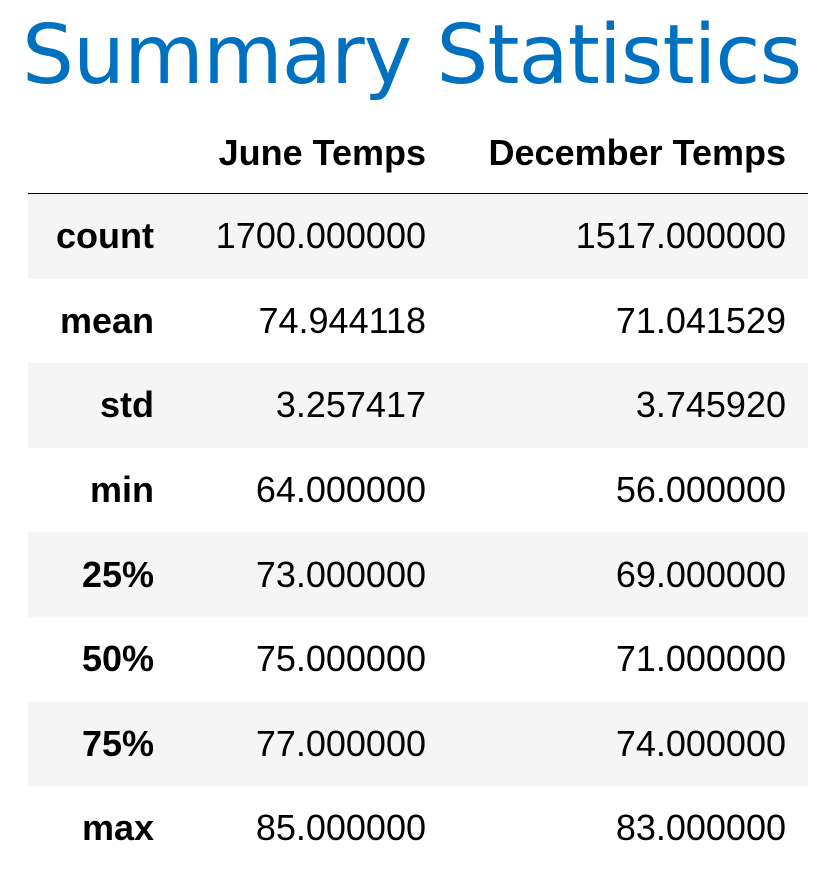  I want to click on december-value: 71.000000, so click(700, 659).